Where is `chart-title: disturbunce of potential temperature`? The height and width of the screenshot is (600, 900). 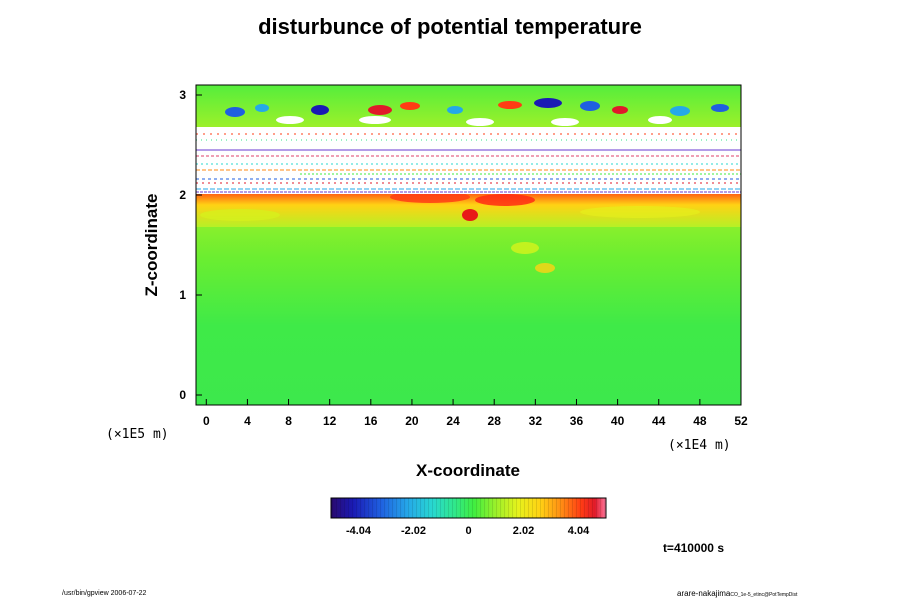
chart-title: disturbunce of potential temperature is located at coordinates (450, 26).